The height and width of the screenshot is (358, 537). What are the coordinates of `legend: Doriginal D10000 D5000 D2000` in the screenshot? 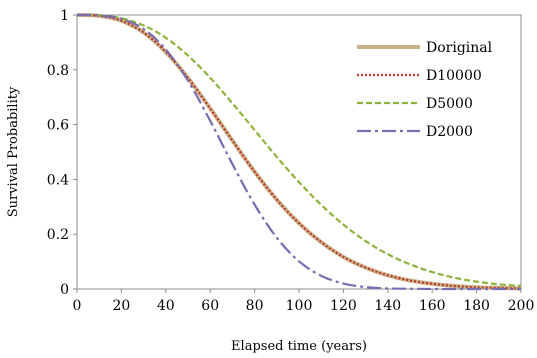 It's located at (425, 90).